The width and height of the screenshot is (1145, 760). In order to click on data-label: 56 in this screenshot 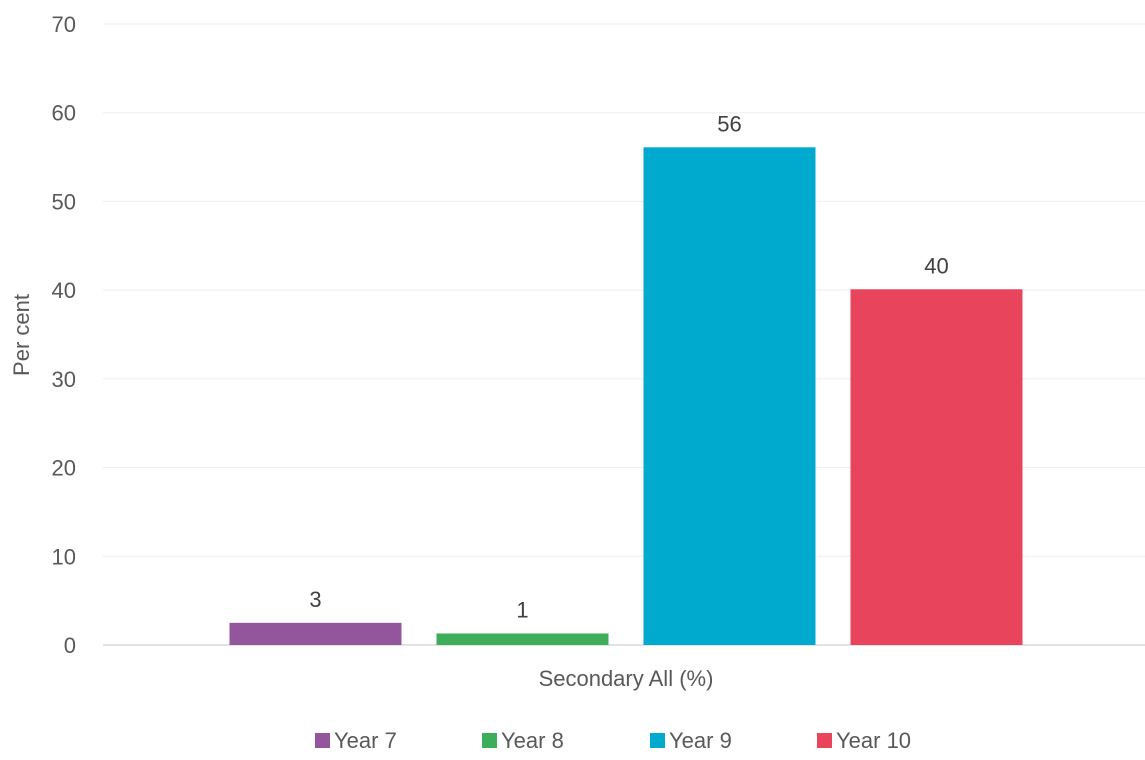, I will do `click(729, 123)`.